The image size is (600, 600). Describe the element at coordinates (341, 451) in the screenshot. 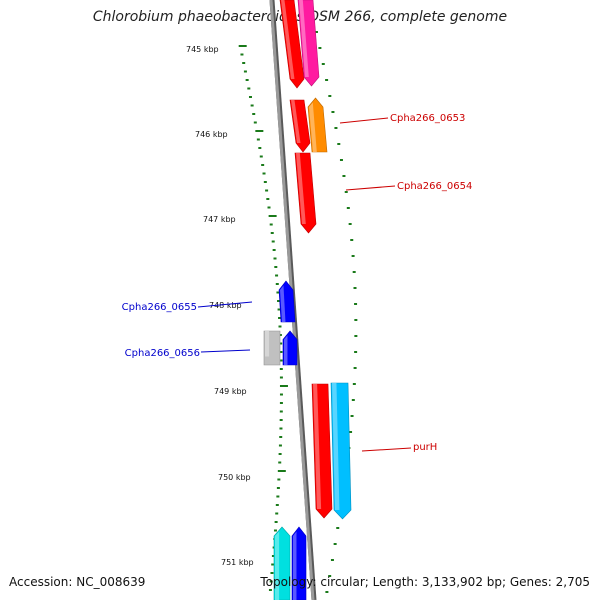

I see `gene-cyan-a` at that location.